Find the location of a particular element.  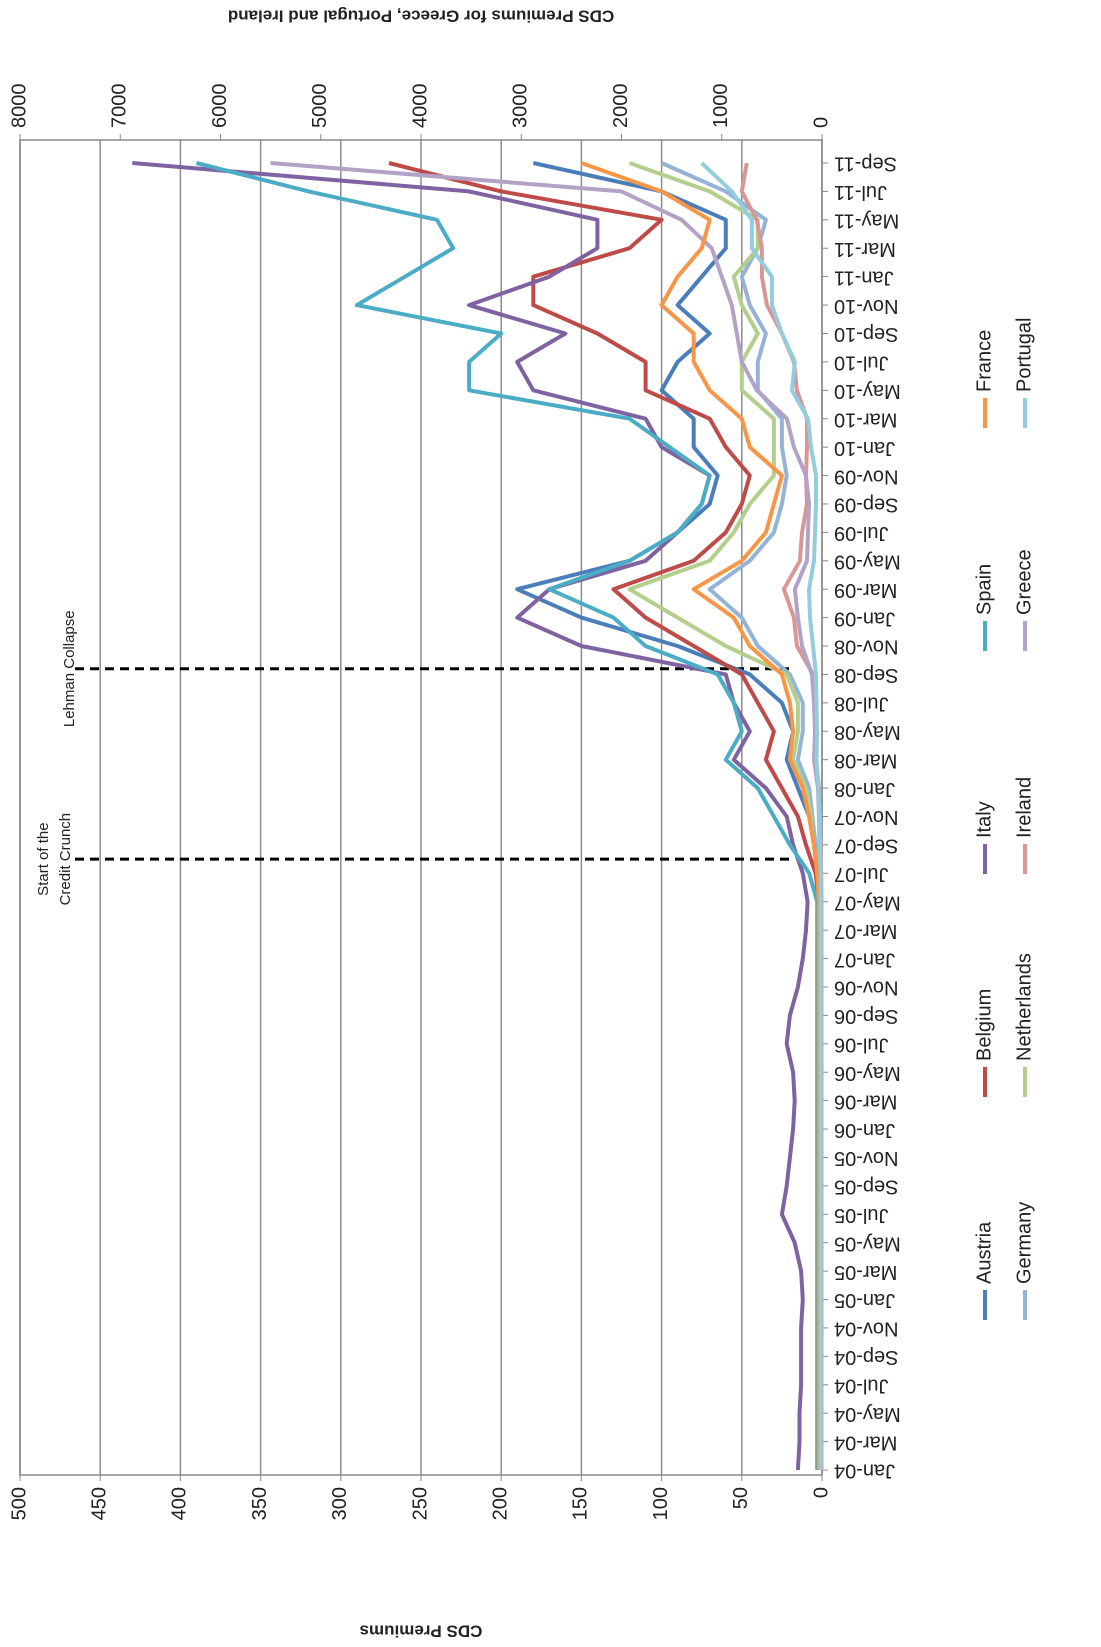

x-tick-label: Sep-06 is located at coordinates (866, 1016).